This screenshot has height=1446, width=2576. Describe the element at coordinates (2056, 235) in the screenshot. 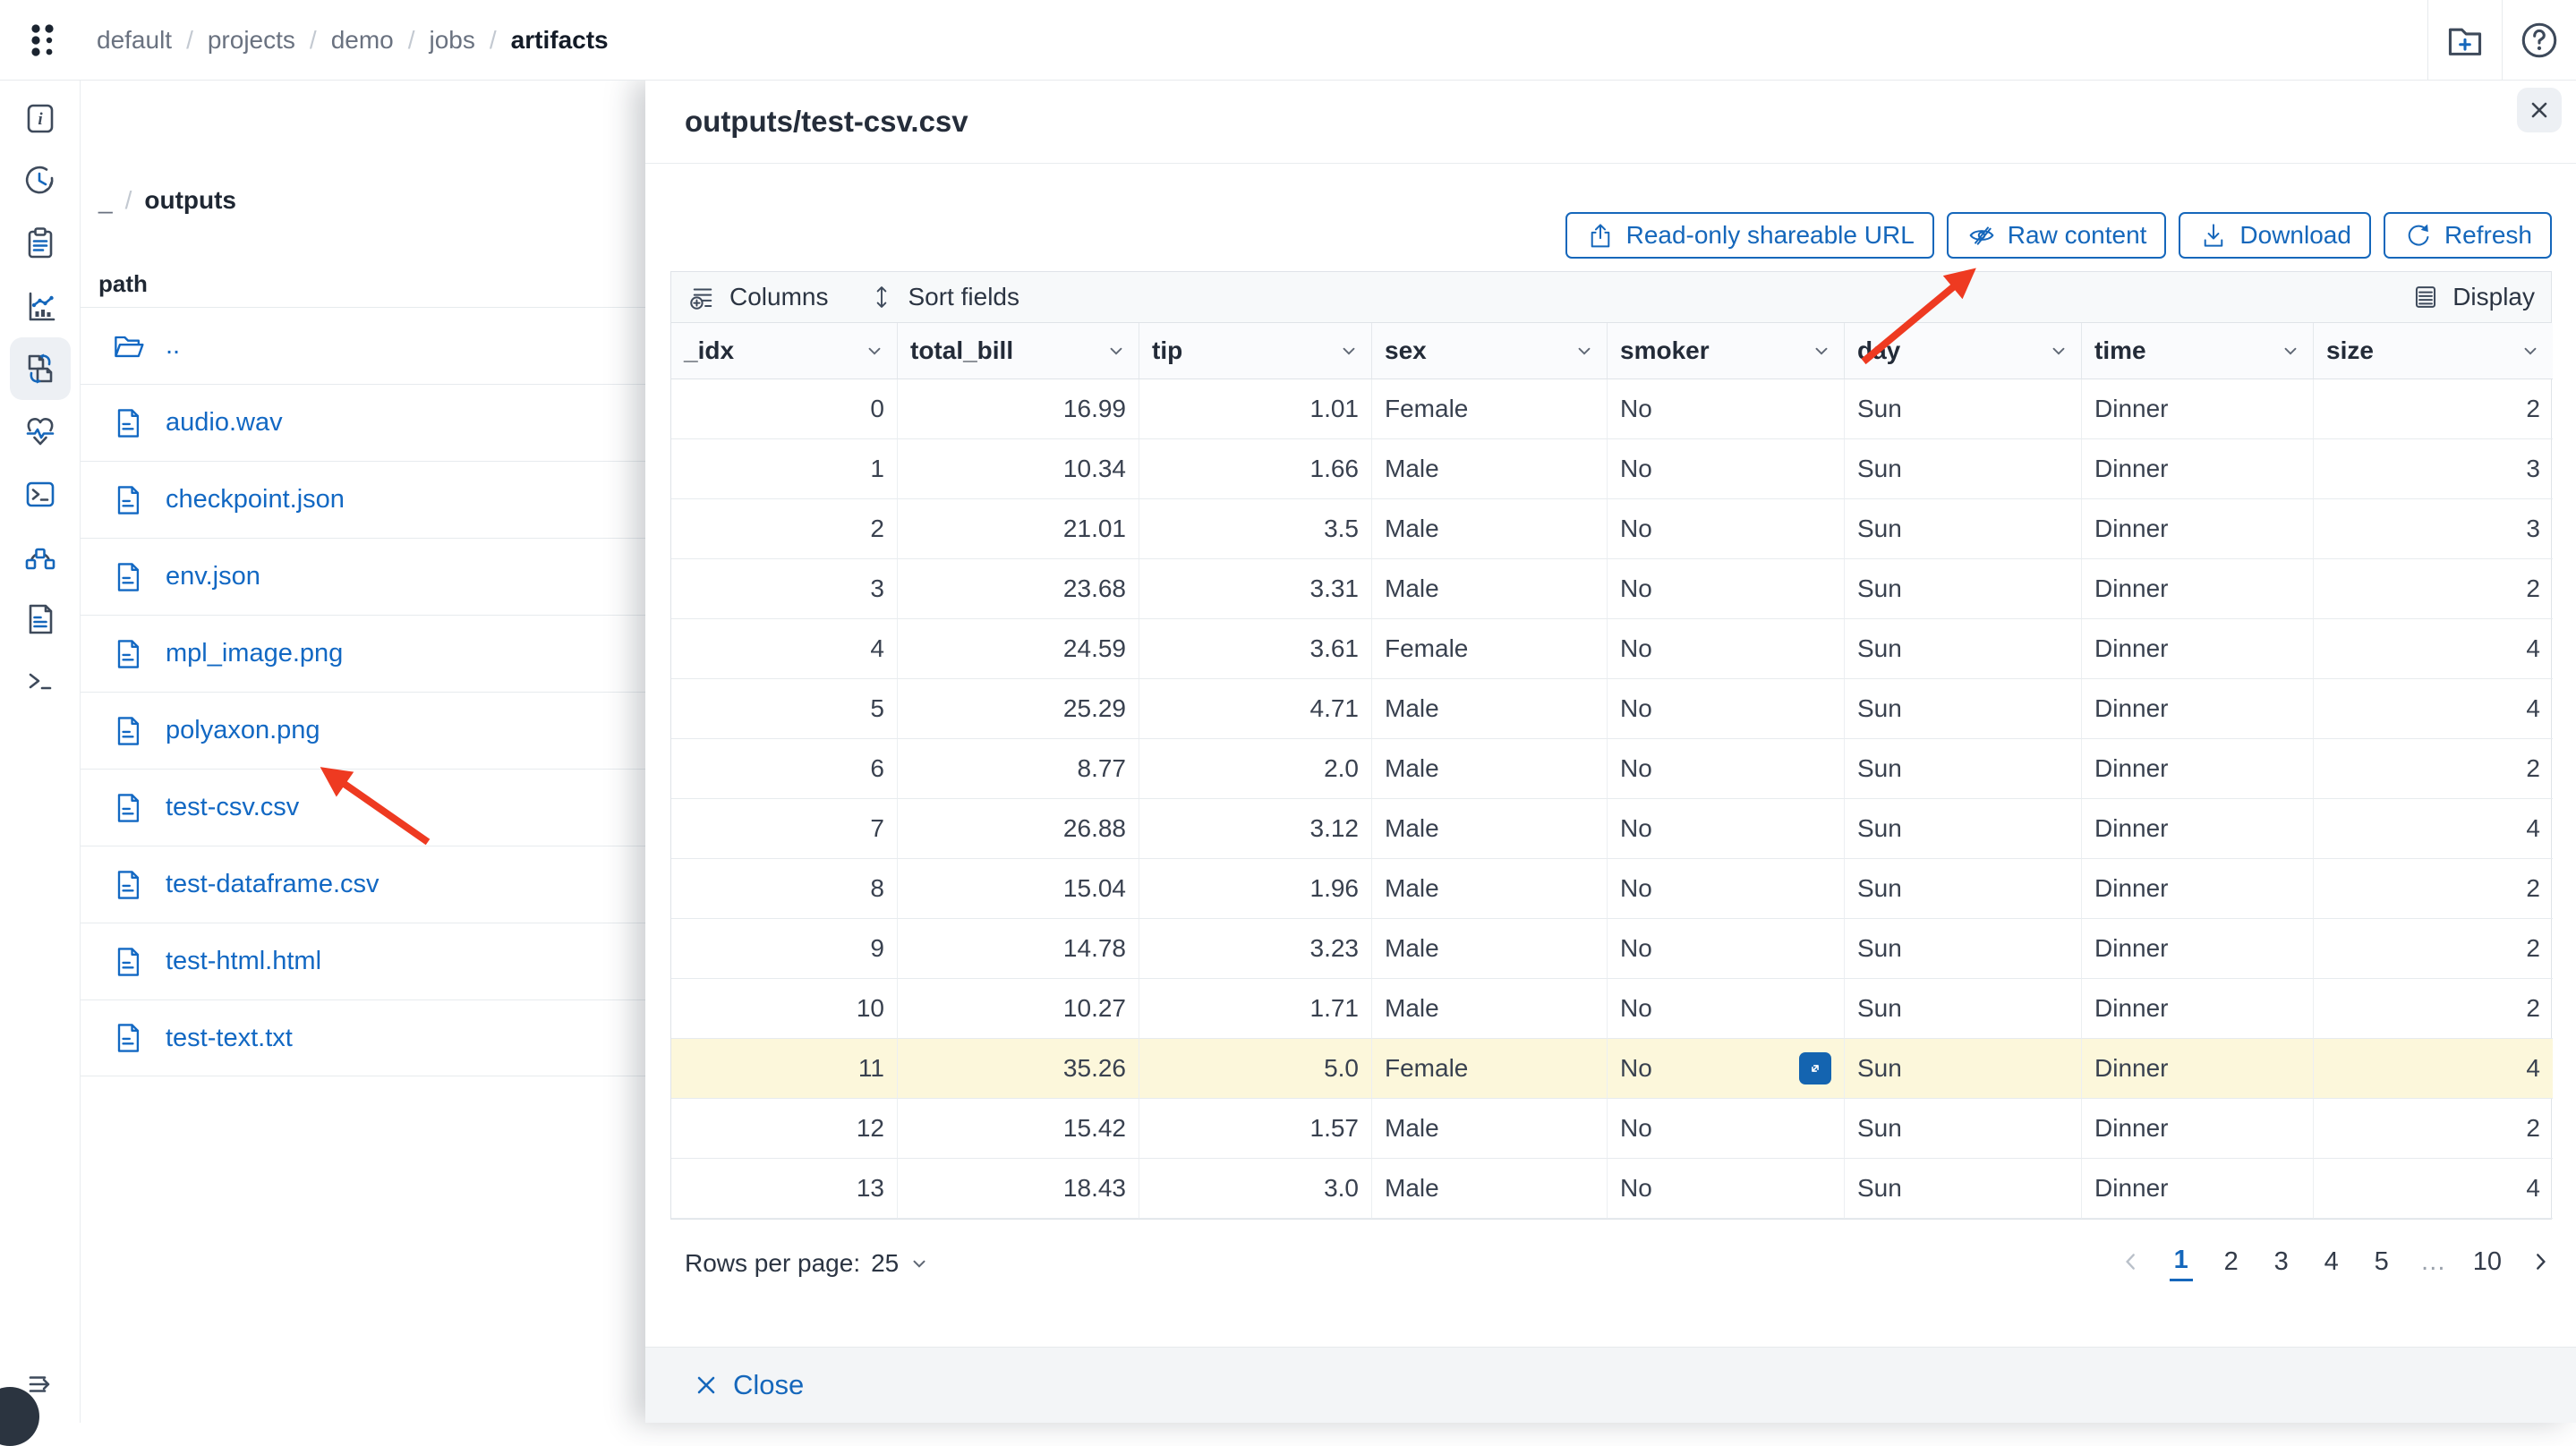

I see `raw-content-button: Raw content` at that location.